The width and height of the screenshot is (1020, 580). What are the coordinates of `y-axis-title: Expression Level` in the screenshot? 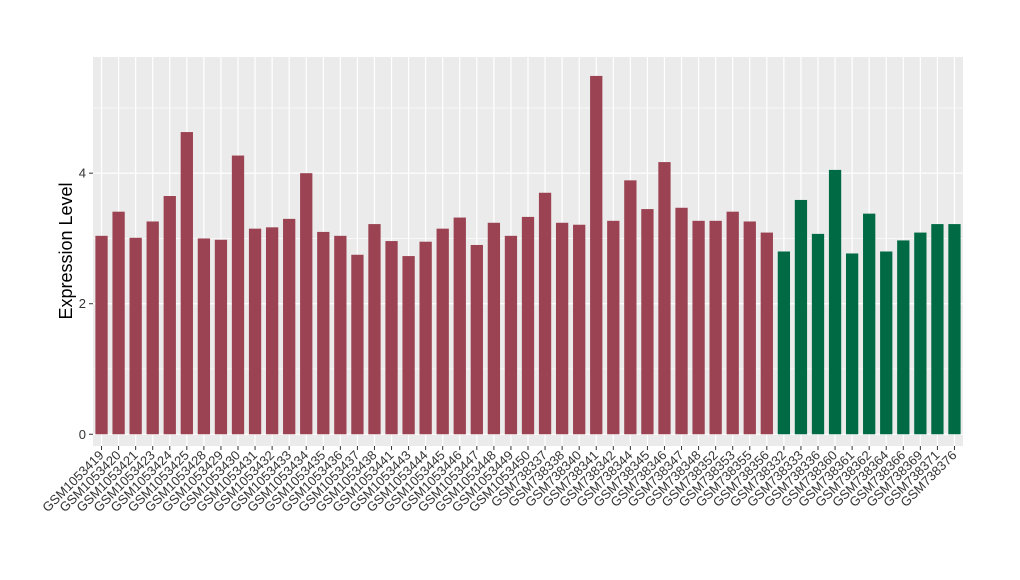 It's located at (66, 250).